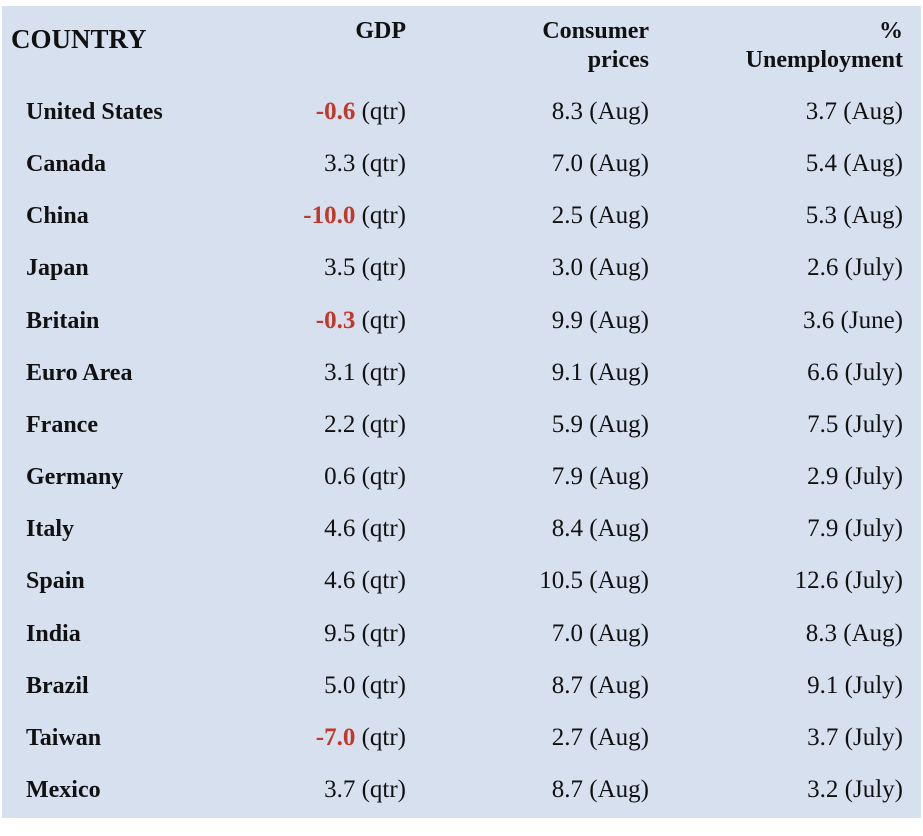 The width and height of the screenshot is (923, 836). Describe the element at coordinates (75, 477) in the screenshot. I see `country-name: Germany` at that location.